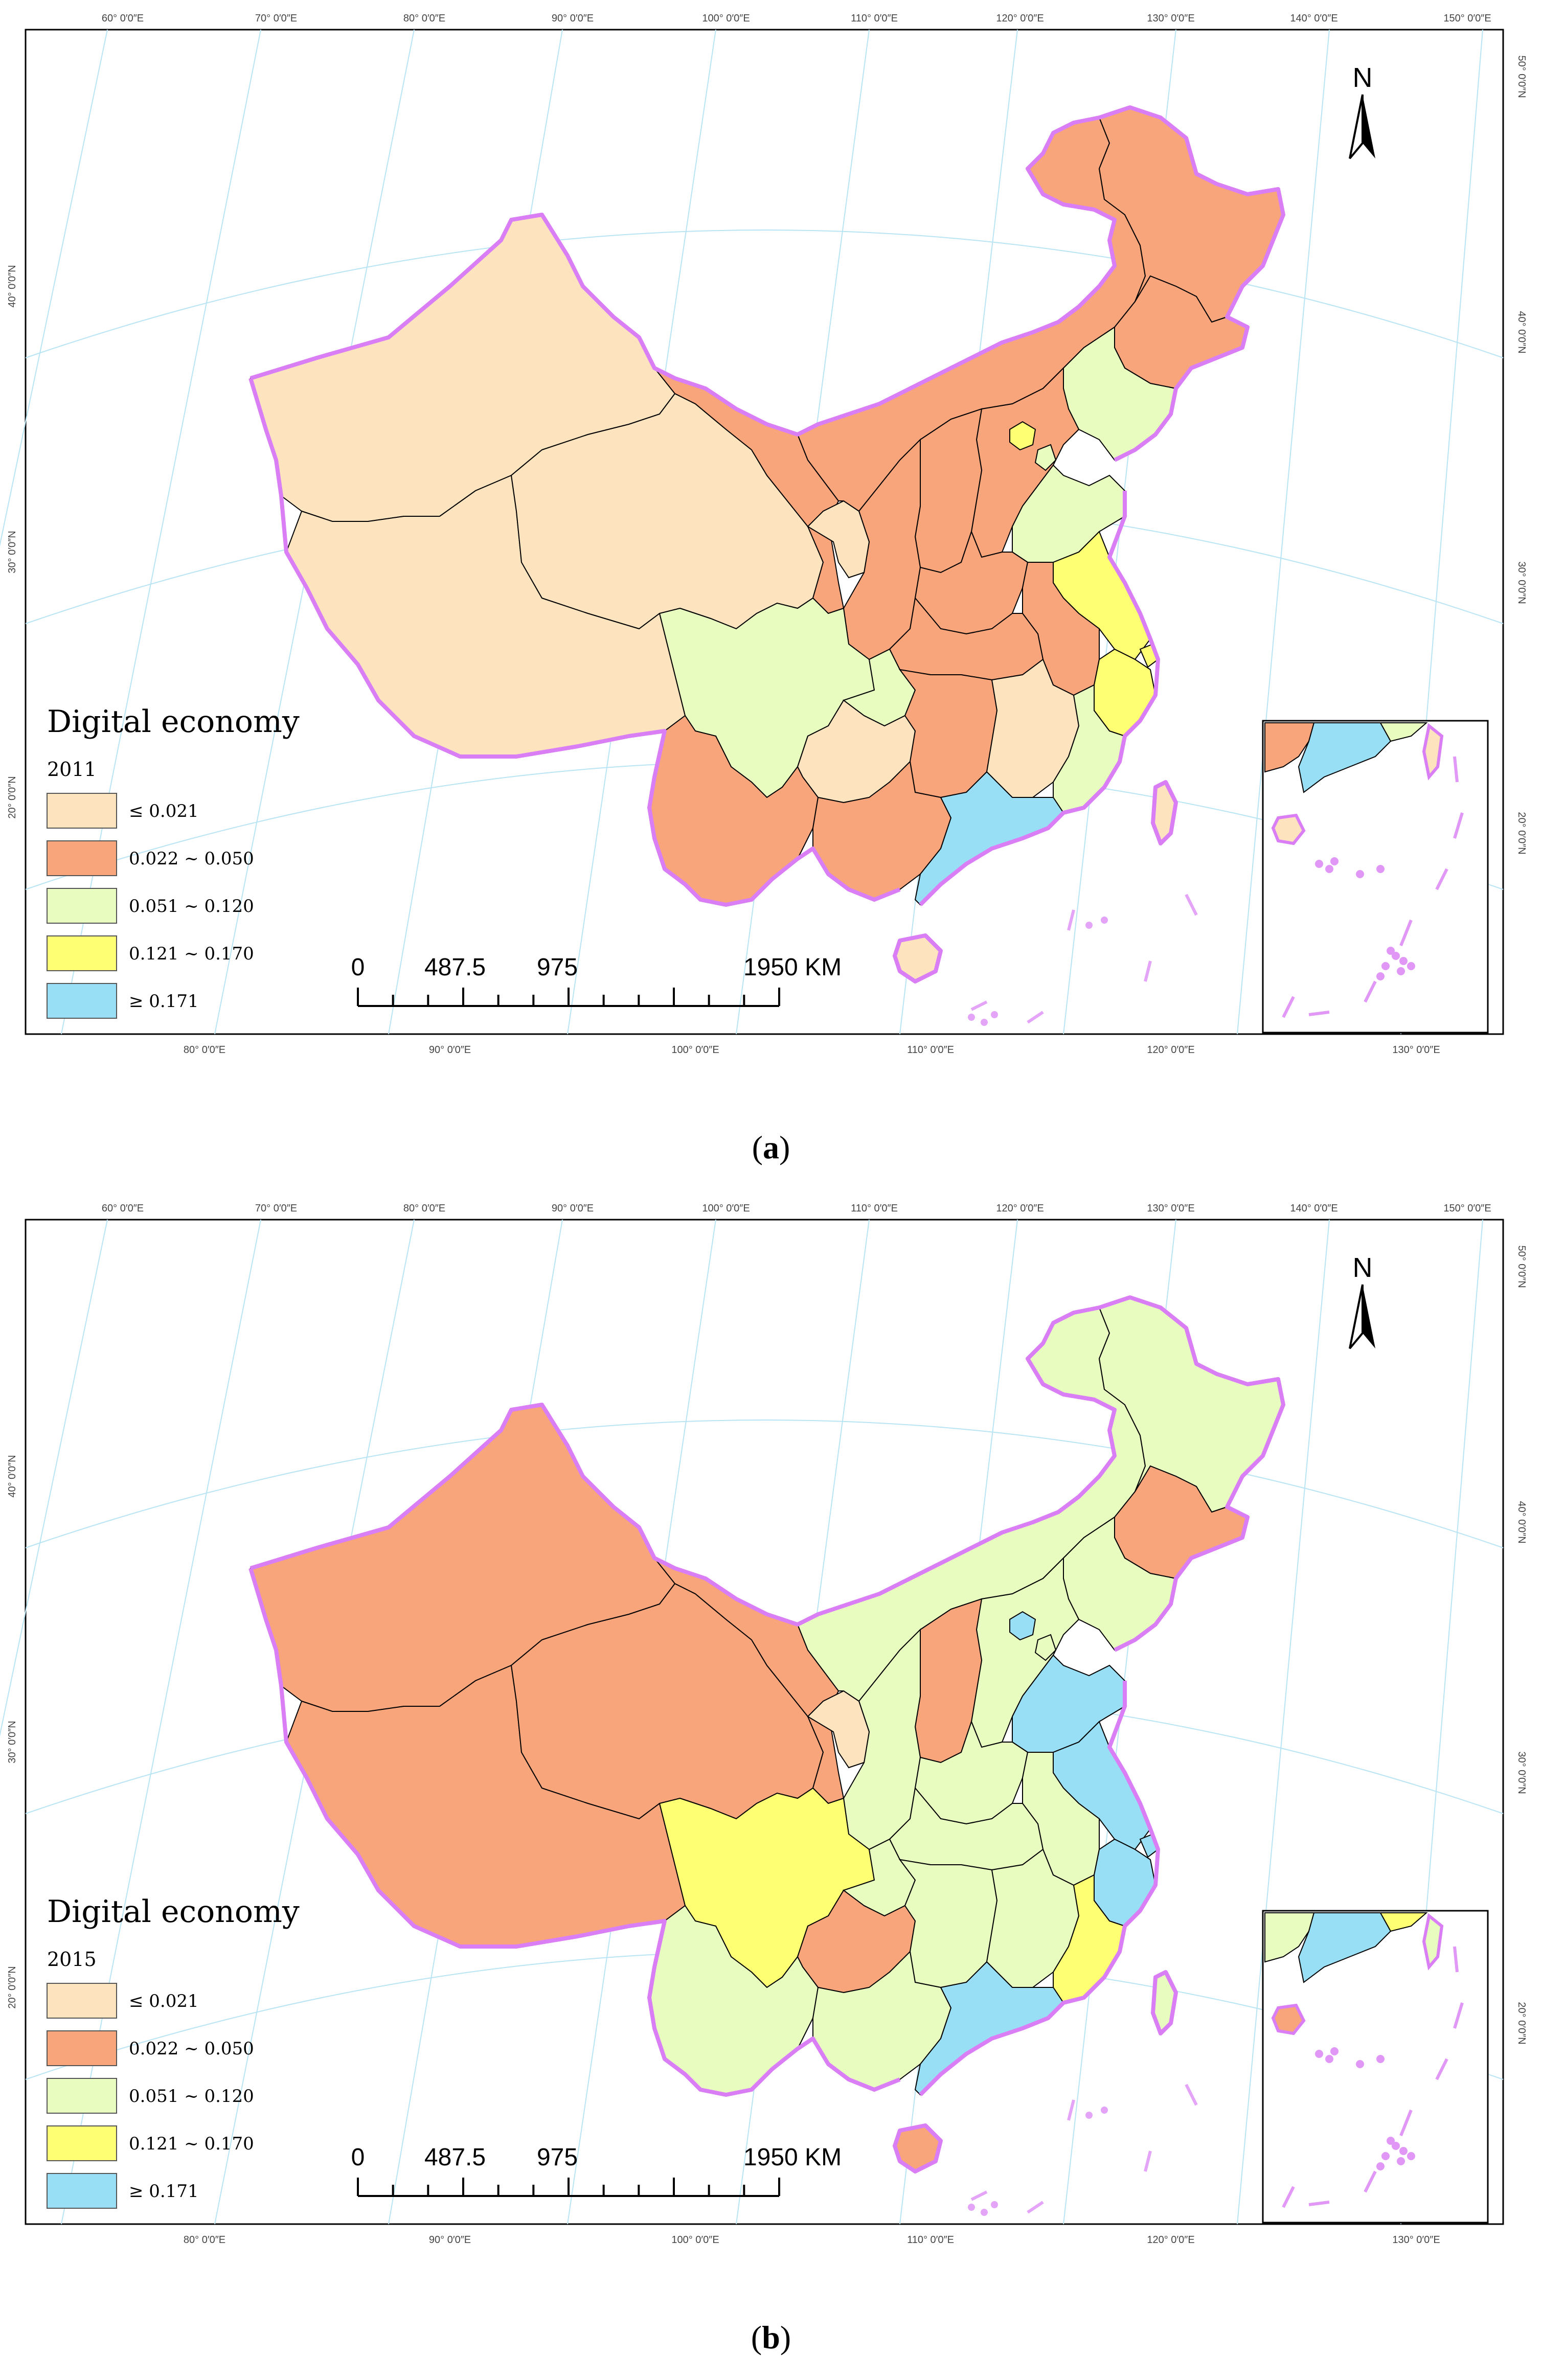  Describe the element at coordinates (767, 1473) in the screenshot. I see `border-north` at that location.